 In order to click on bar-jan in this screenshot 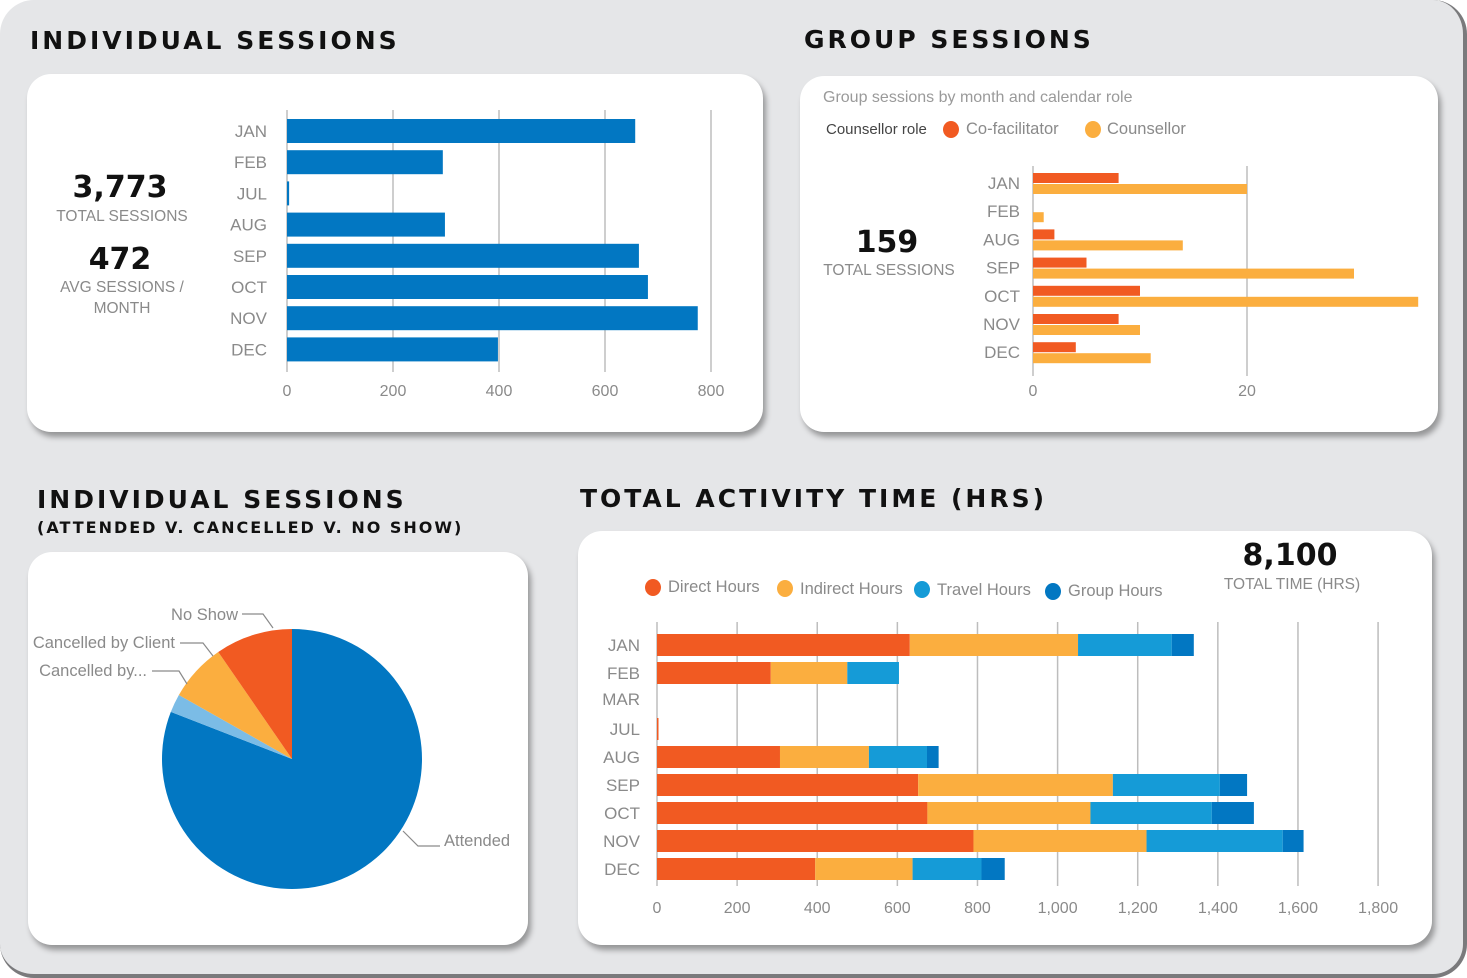, I will do `click(461, 131)`.